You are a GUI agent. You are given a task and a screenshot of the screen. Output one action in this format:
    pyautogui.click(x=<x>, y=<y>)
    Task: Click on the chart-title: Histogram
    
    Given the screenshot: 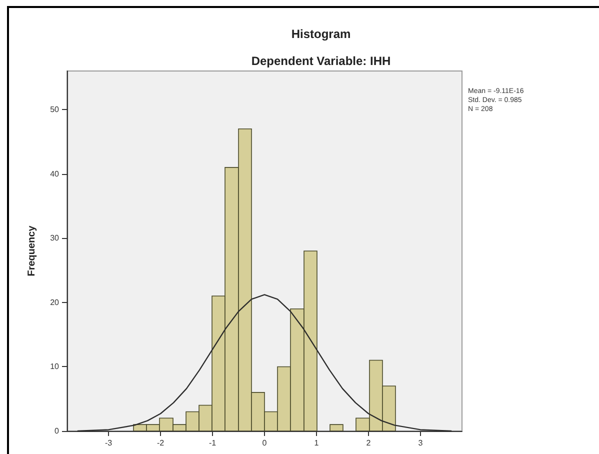 What is the action you would take?
    pyautogui.click(x=321, y=34)
    